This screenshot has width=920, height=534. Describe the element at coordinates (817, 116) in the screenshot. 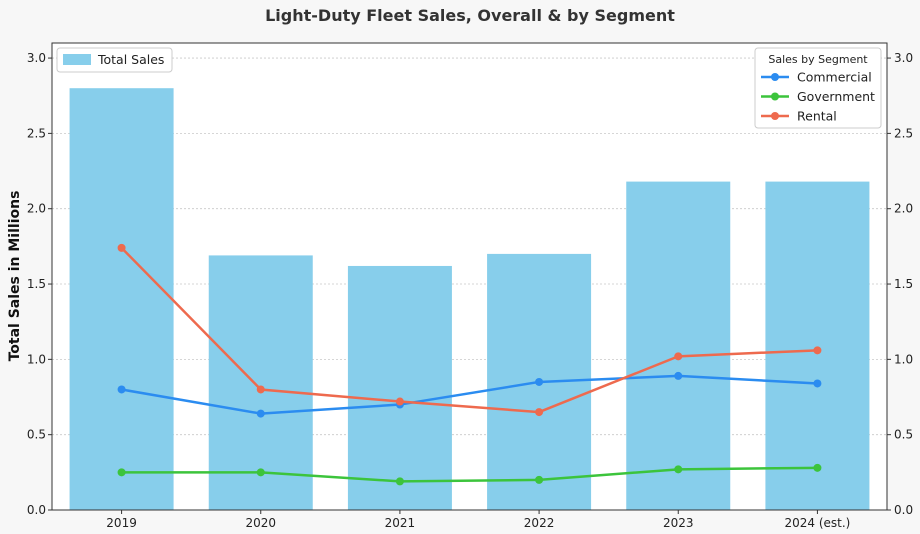

I see `legend-label-rental: Rental` at that location.